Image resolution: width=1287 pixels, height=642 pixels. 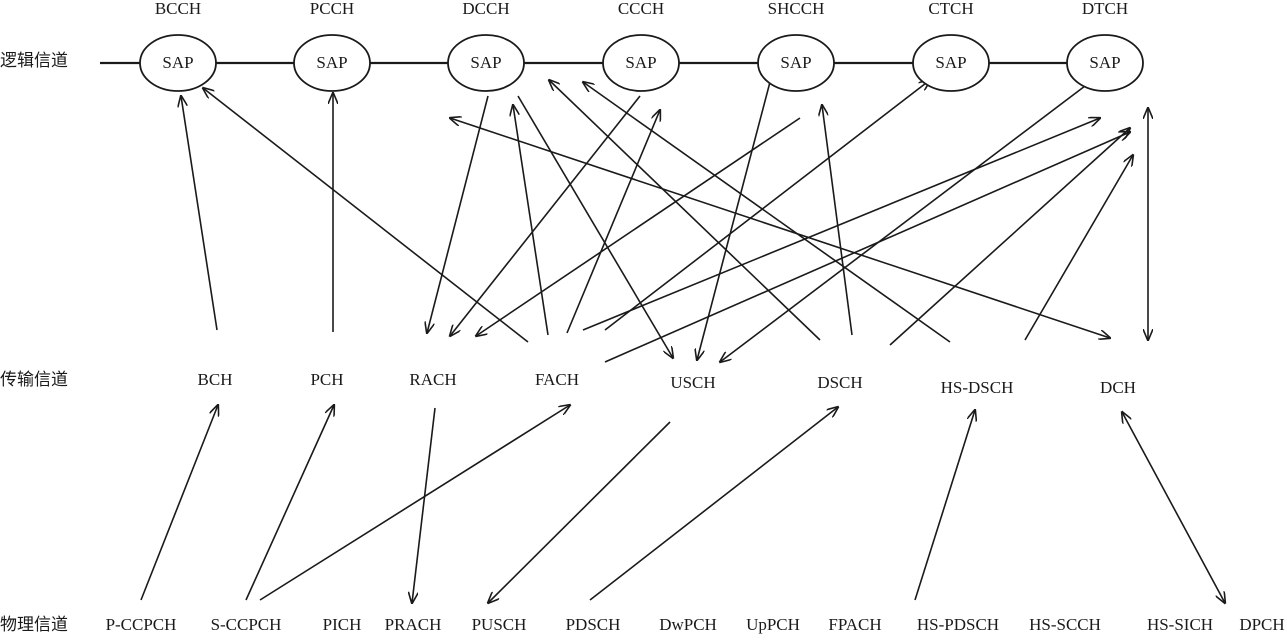 What do you see at coordinates (593, 624) in the screenshot?
I see `physical-channel: PDSCH` at bounding box center [593, 624].